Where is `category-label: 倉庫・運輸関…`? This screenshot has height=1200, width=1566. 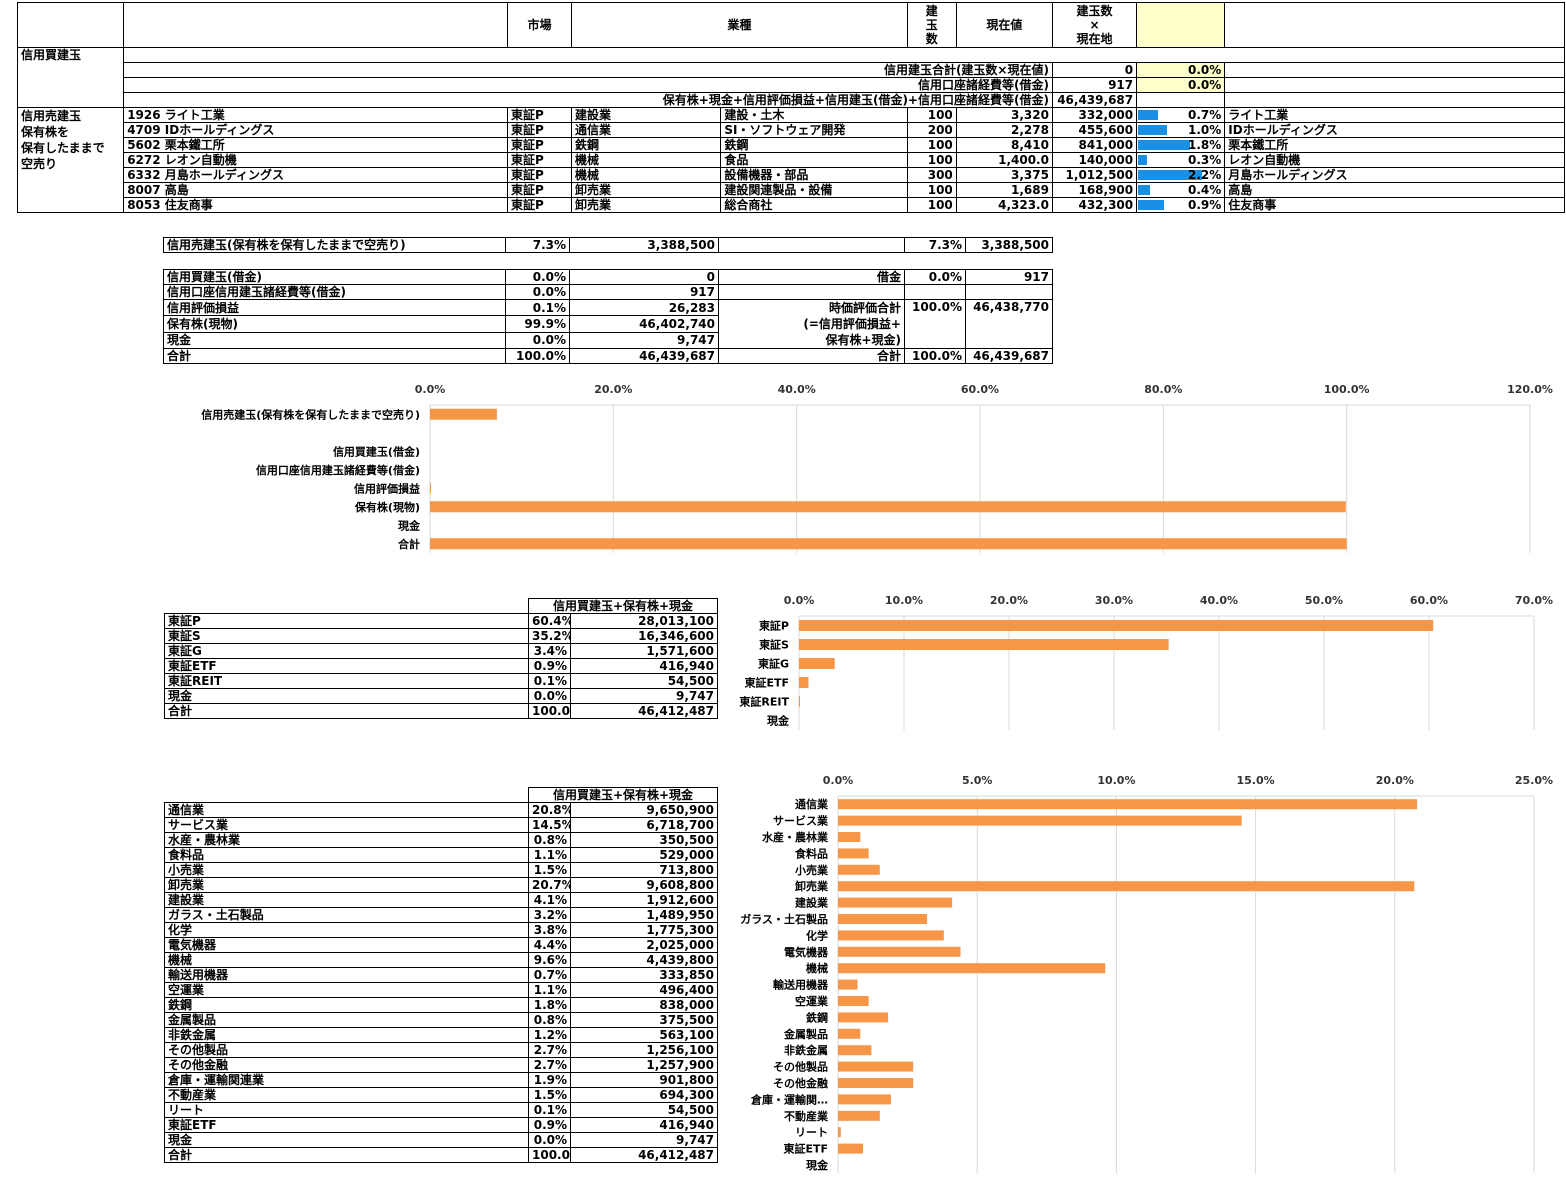 category-label: 倉庫・運輸関… is located at coordinates (789, 1099).